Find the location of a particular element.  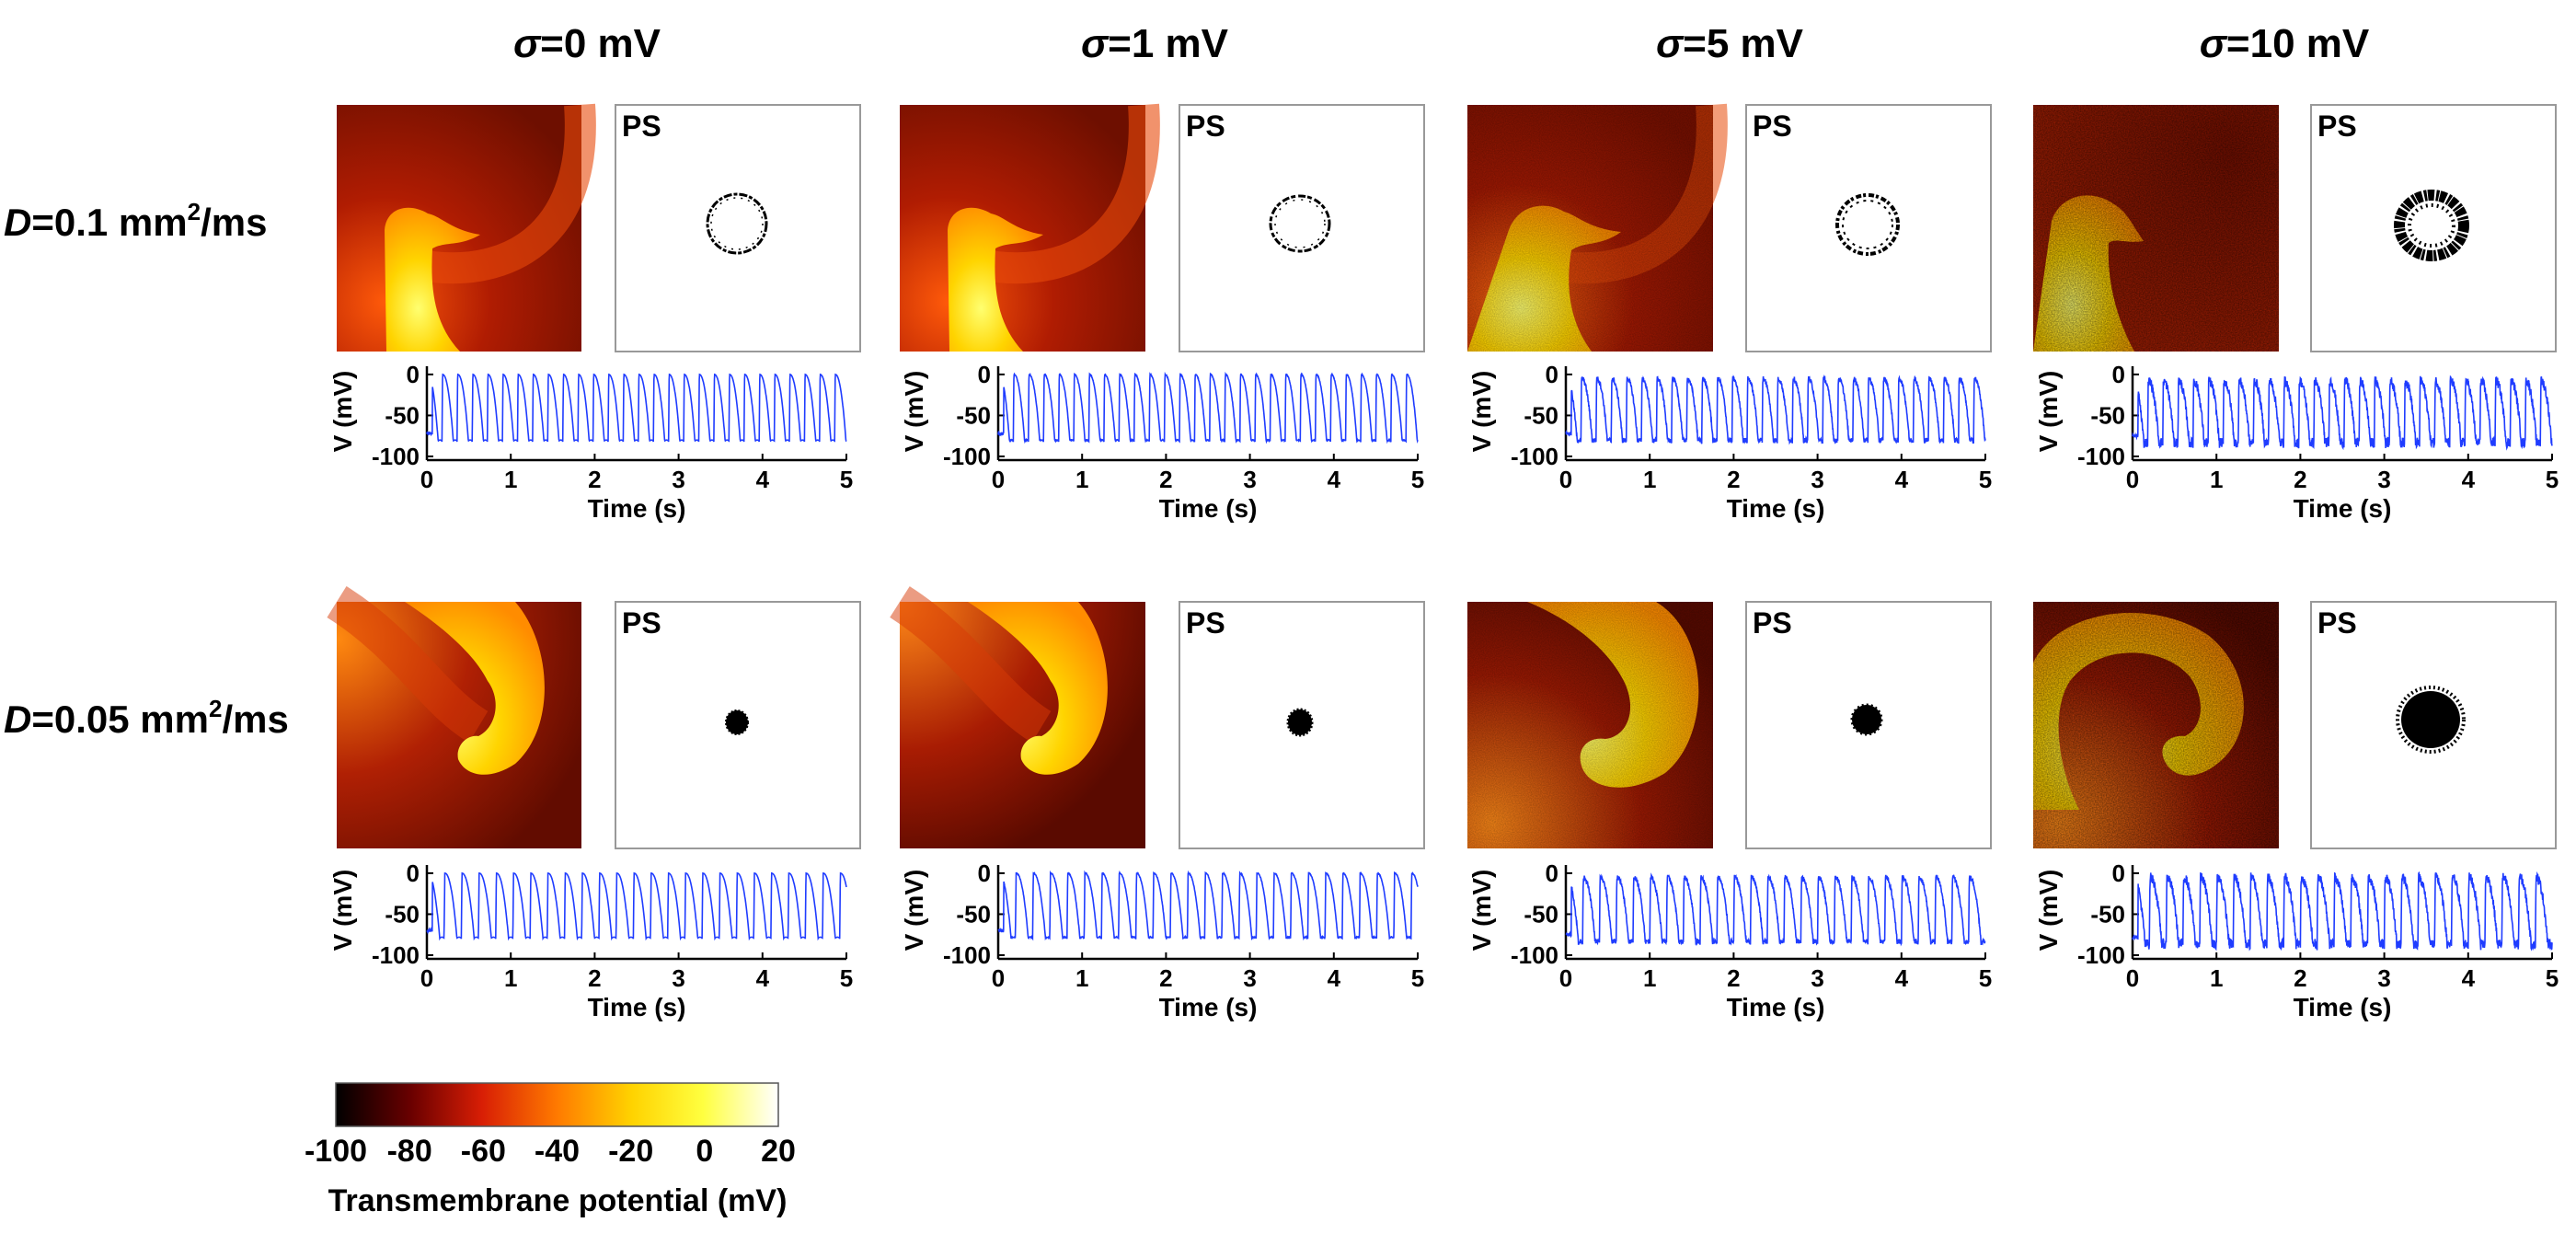

column-headers: σ=0 mV σ=1 mV σ=5 mV σ=10 mV is located at coordinates (1441, 43).